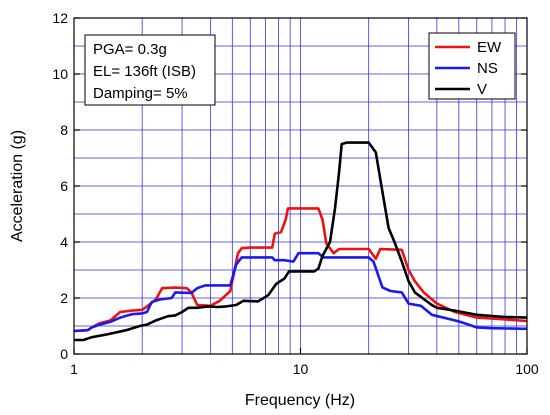 The image size is (550, 415). What do you see at coordinates (527, 369) in the screenshot?
I see `x-tick-label: 100` at bounding box center [527, 369].